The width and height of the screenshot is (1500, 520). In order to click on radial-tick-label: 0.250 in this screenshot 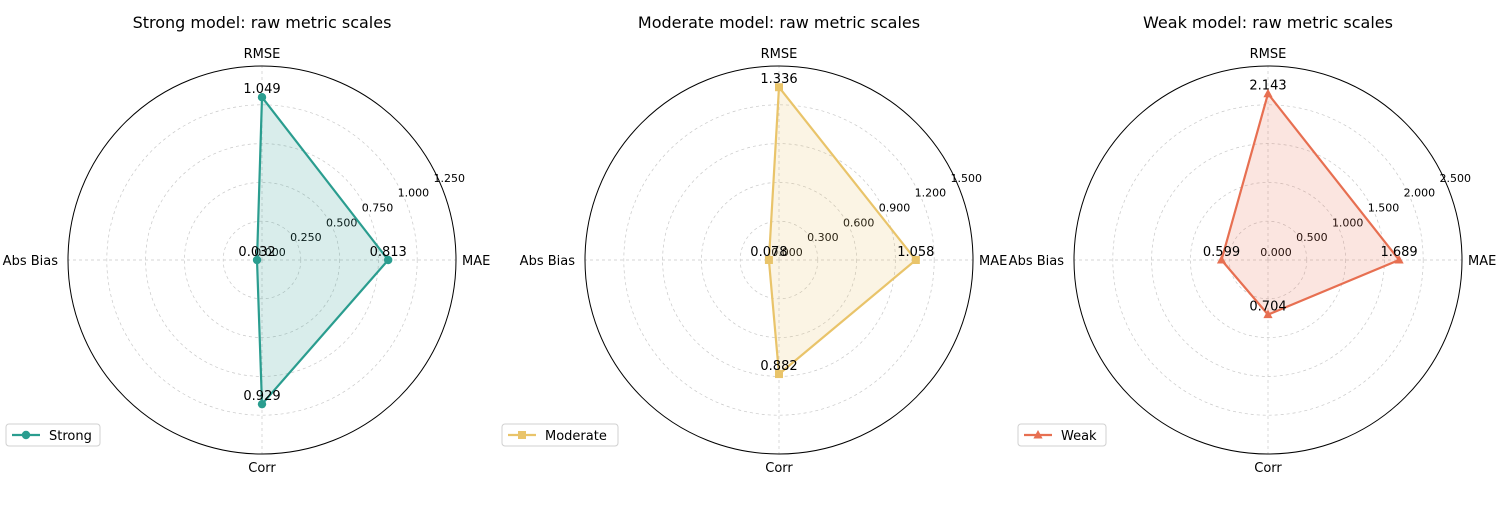, I will do `click(306, 237)`.